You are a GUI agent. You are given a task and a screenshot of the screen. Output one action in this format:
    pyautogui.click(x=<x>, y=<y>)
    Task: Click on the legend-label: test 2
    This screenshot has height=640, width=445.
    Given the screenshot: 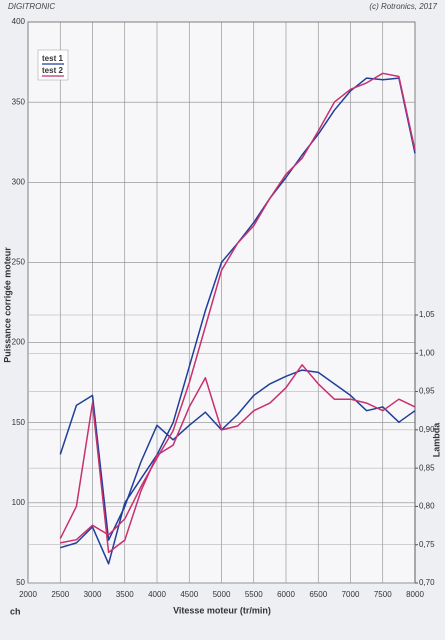 What is the action you would take?
    pyautogui.click(x=52, y=70)
    